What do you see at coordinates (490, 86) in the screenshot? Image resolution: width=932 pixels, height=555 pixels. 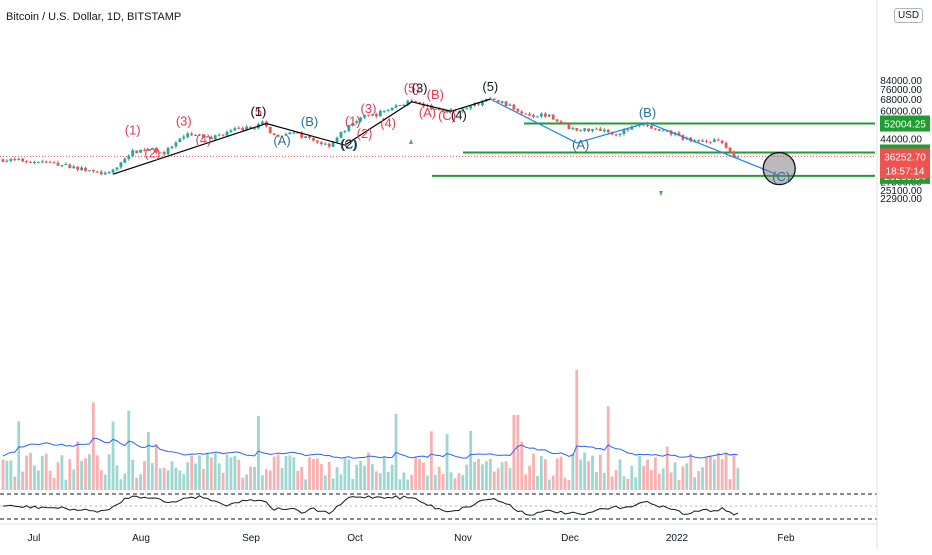 I see `wave-label: (5)` at bounding box center [490, 86].